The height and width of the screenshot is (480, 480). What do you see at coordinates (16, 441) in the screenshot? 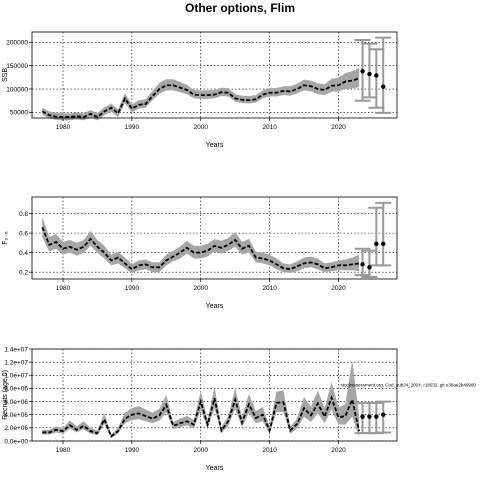
I see `y-tick-label: 0.0e+00` at bounding box center [16, 441].